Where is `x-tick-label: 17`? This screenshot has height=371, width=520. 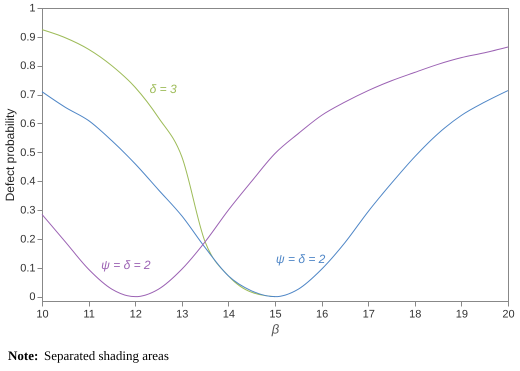
x-tick-label: 17 is located at coordinates (368, 314).